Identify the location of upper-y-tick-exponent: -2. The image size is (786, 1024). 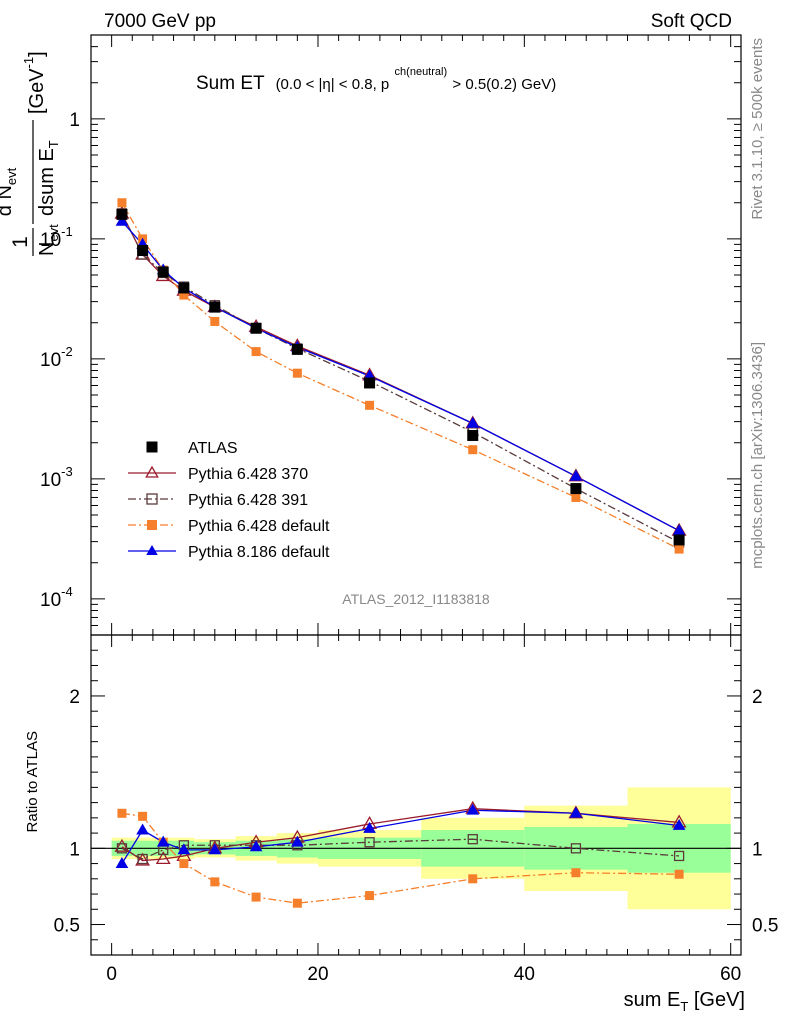
(67, 351).